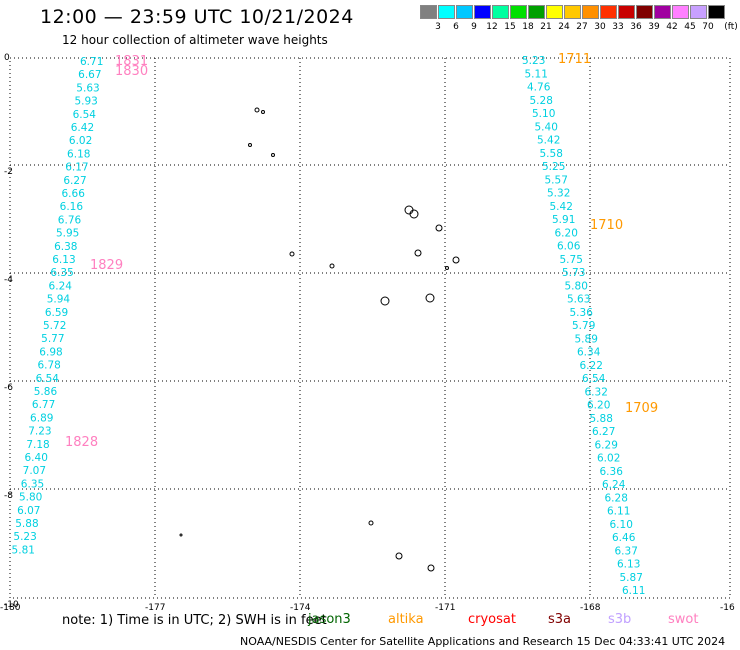 Image resolution: width=740 pixels, height=650 pixels. What do you see at coordinates (74, 194) in the screenshot?
I see `swh-value: 6.66` at bounding box center [74, 194].